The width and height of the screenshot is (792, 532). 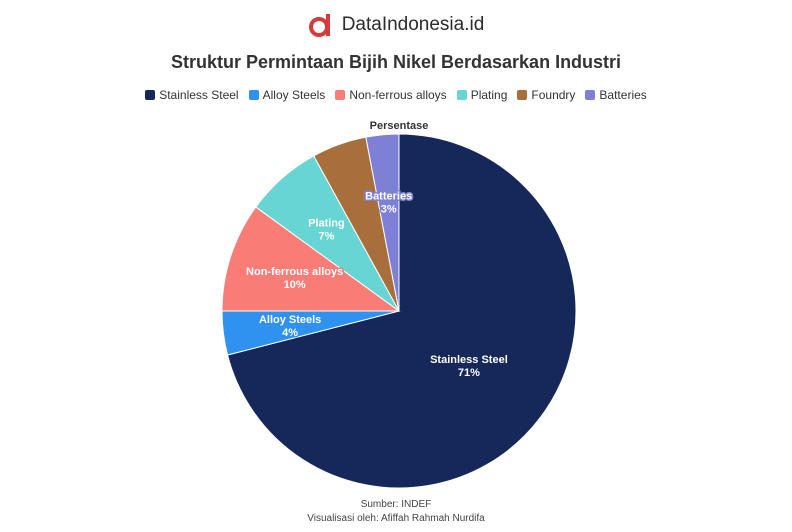 I want to click on brand-name: DataIndonesia.id, so click(x=413, y=24).